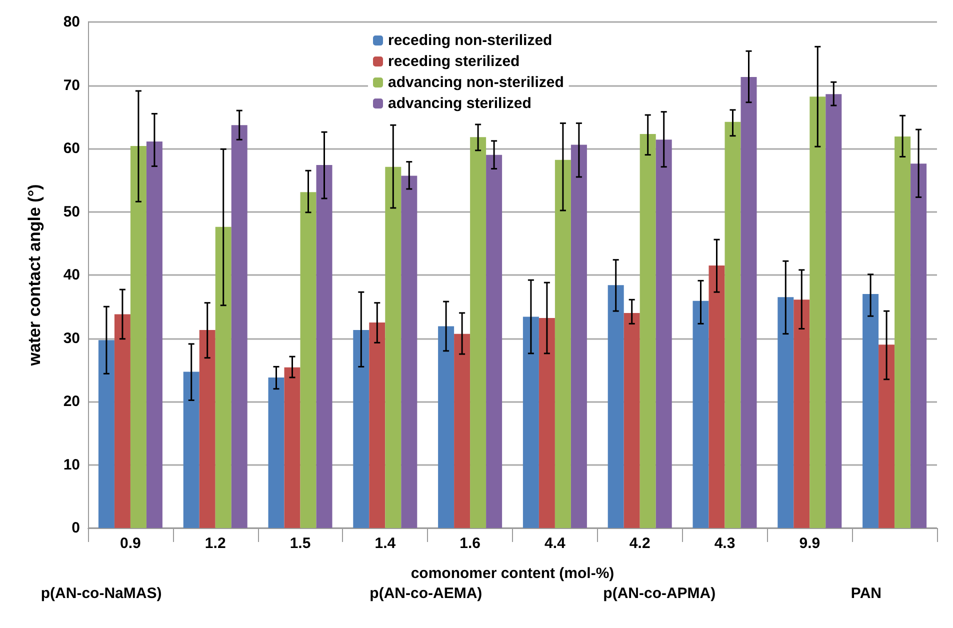  Describe the element at coordinates (71, 275) in the screenshot. I see `y-tick-label: 40` at that location.